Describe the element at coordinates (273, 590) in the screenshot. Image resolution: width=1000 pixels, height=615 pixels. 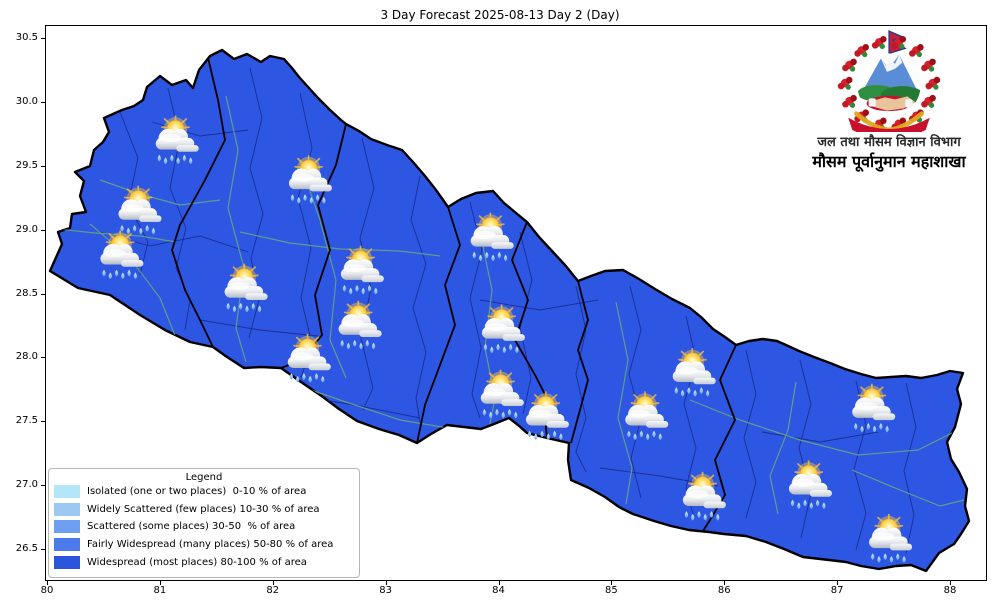
I see `x-tick-label: 82` at that location.